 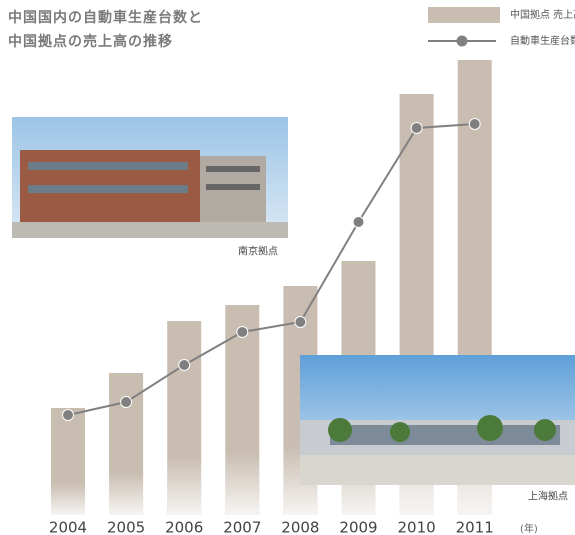 What do you see at coordinates (68, 527) in the screenshot?
I see `x-tick-label: 2004` at bounding box center [68, 527].